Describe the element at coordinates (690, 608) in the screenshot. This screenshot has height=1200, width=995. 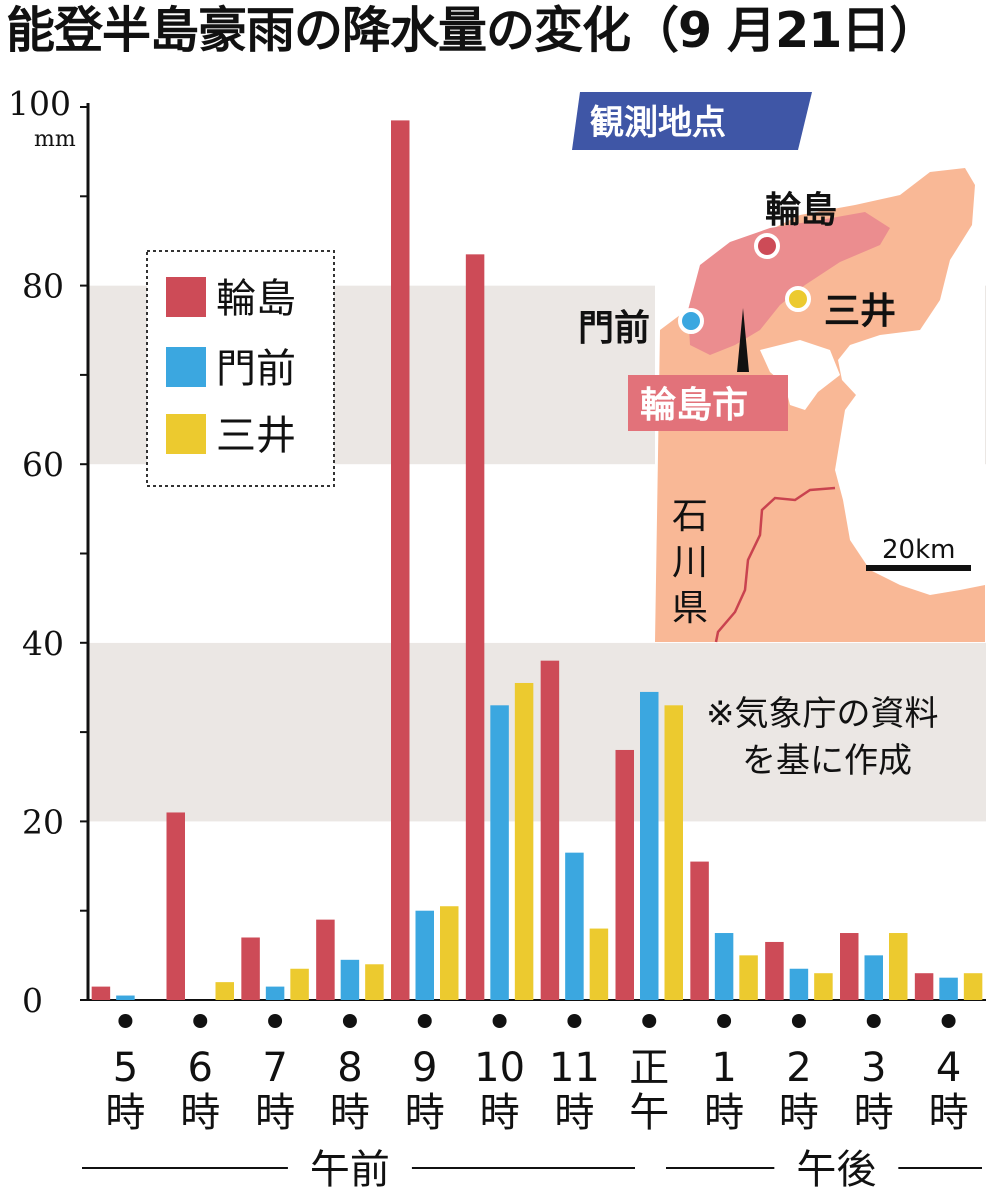
I see `prefecture-label-3: 県` at that location.